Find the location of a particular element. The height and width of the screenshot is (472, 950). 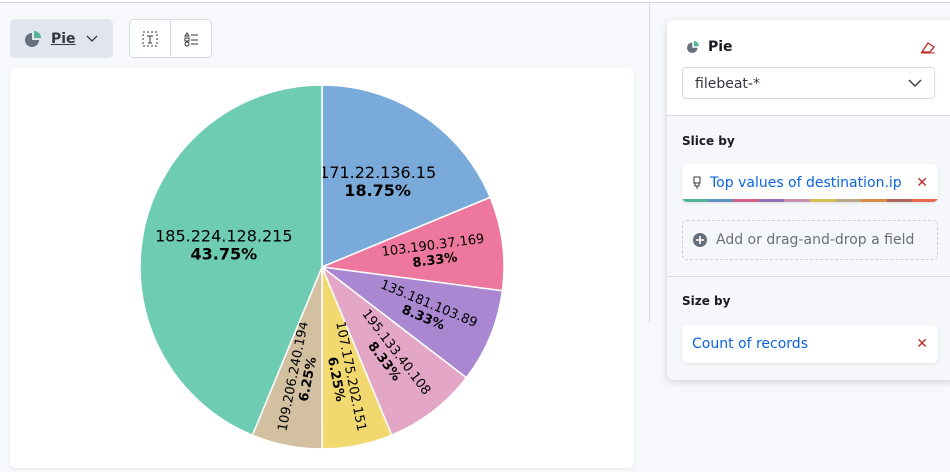

slice-category-label: 171.22.136.15 is located at coordinates (377, 172).